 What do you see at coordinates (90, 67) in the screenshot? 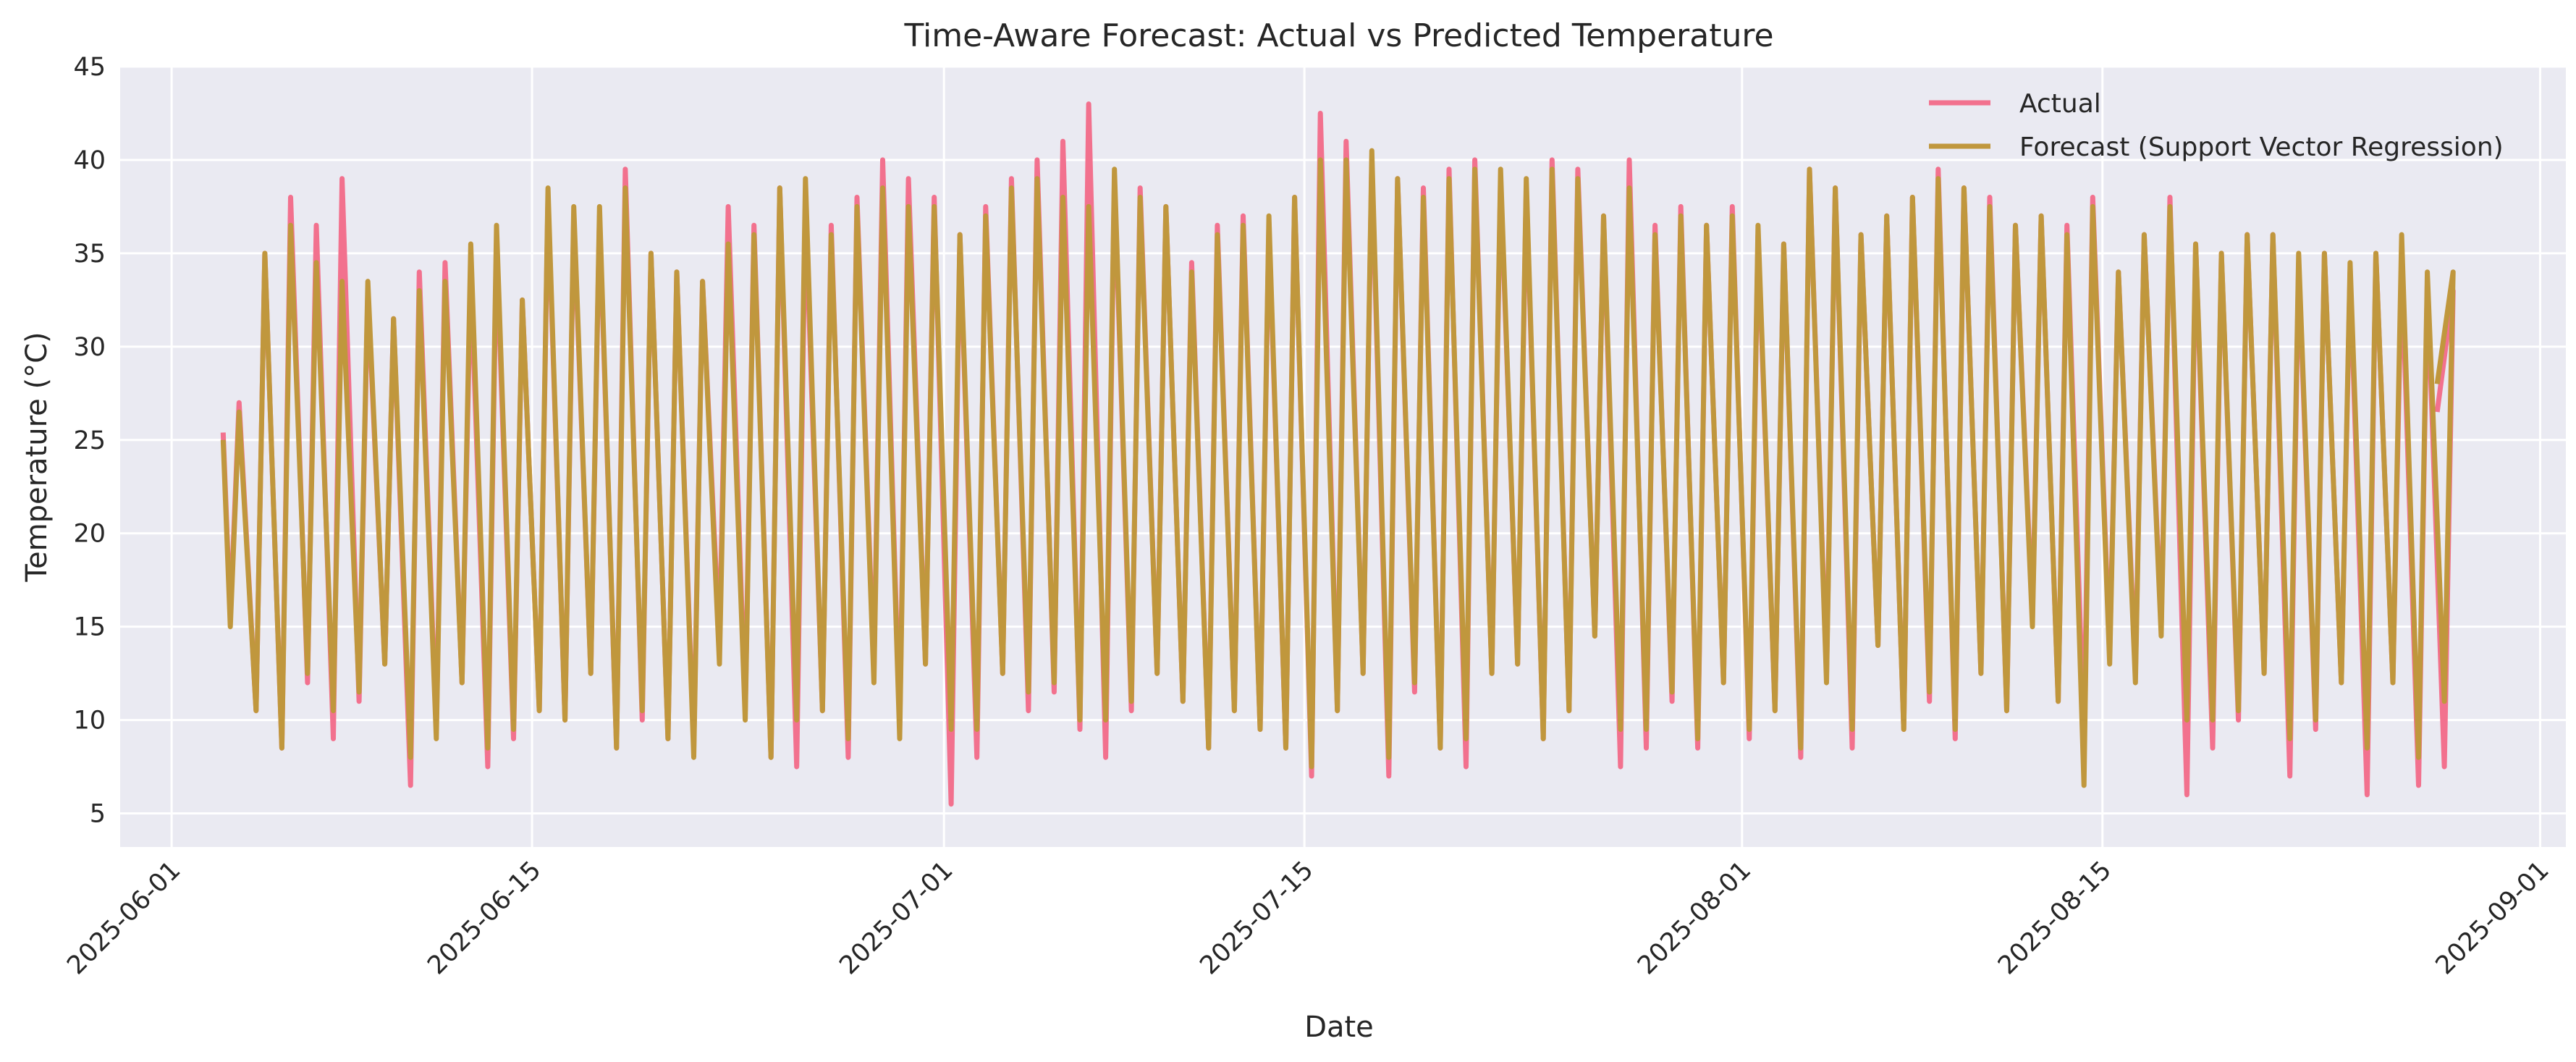
I see `y-tick-label: 45` at bounding box center [90, 67].